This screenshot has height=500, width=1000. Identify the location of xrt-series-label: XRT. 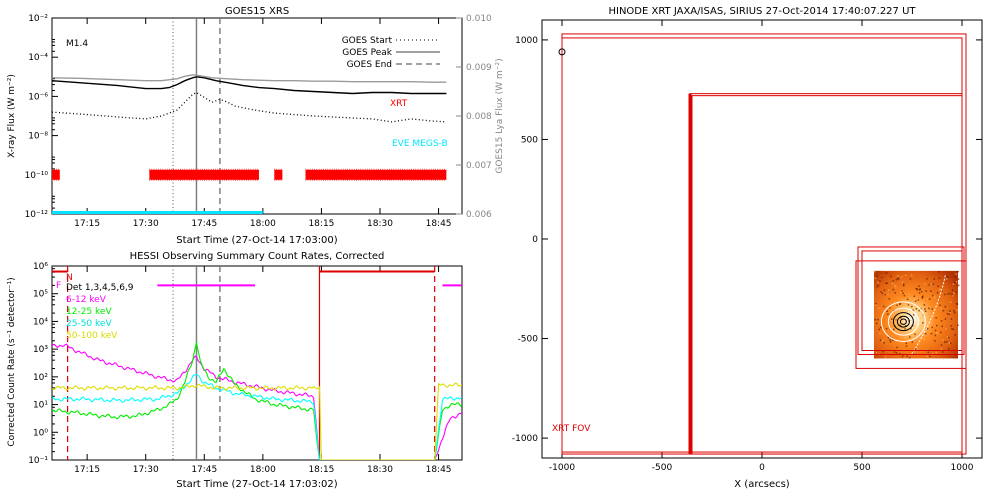
(399, 104).